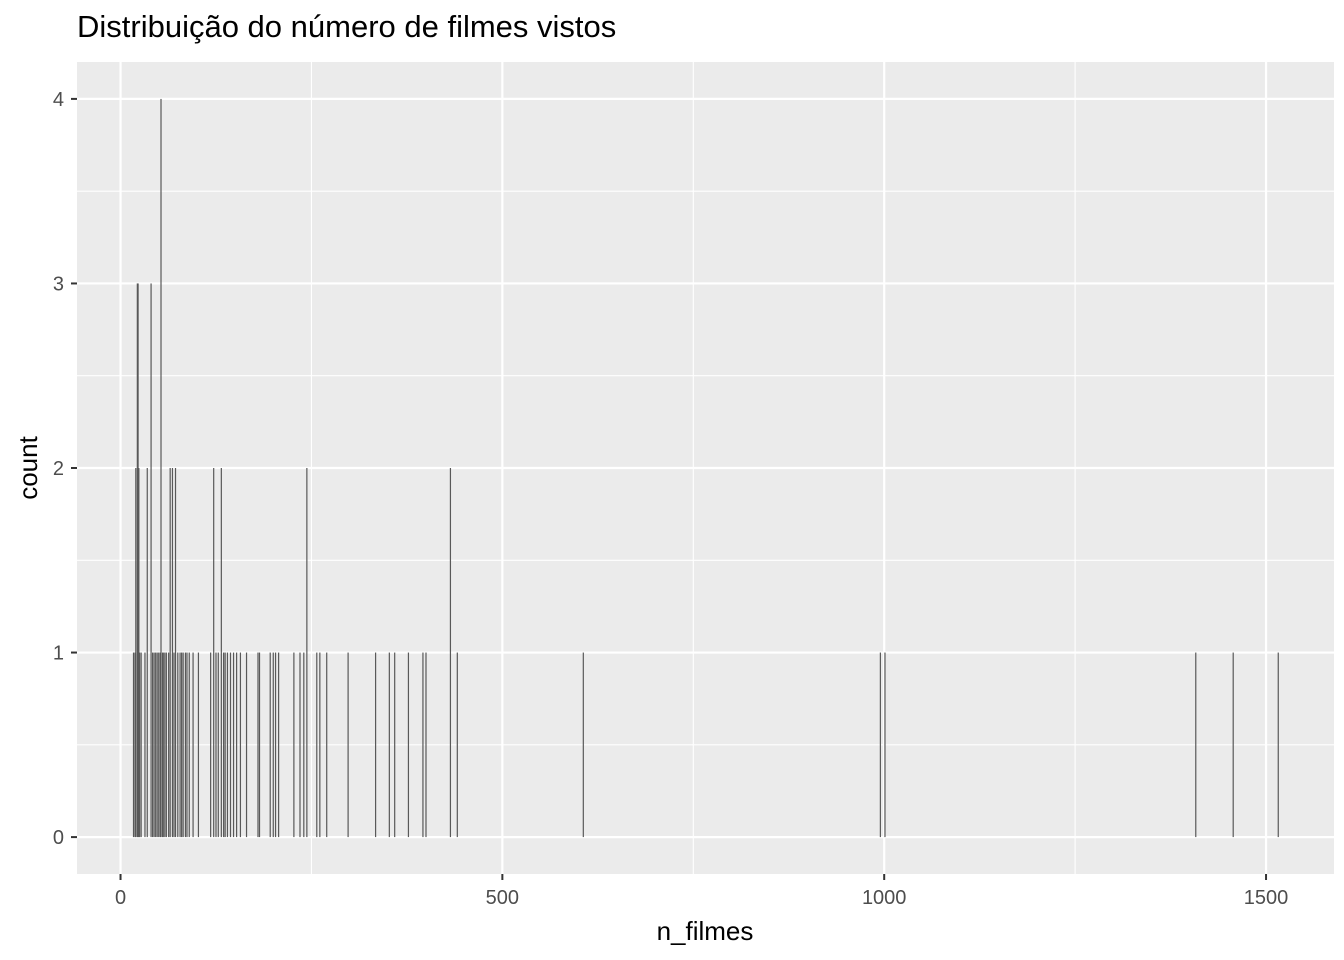 Image resolution: width=1344 pixels, height=960 pixels. Describe the element at coordinates (347, 26) in the screenshot. I see `chart-title: Distribuição do número de filmes vistos` at that location.